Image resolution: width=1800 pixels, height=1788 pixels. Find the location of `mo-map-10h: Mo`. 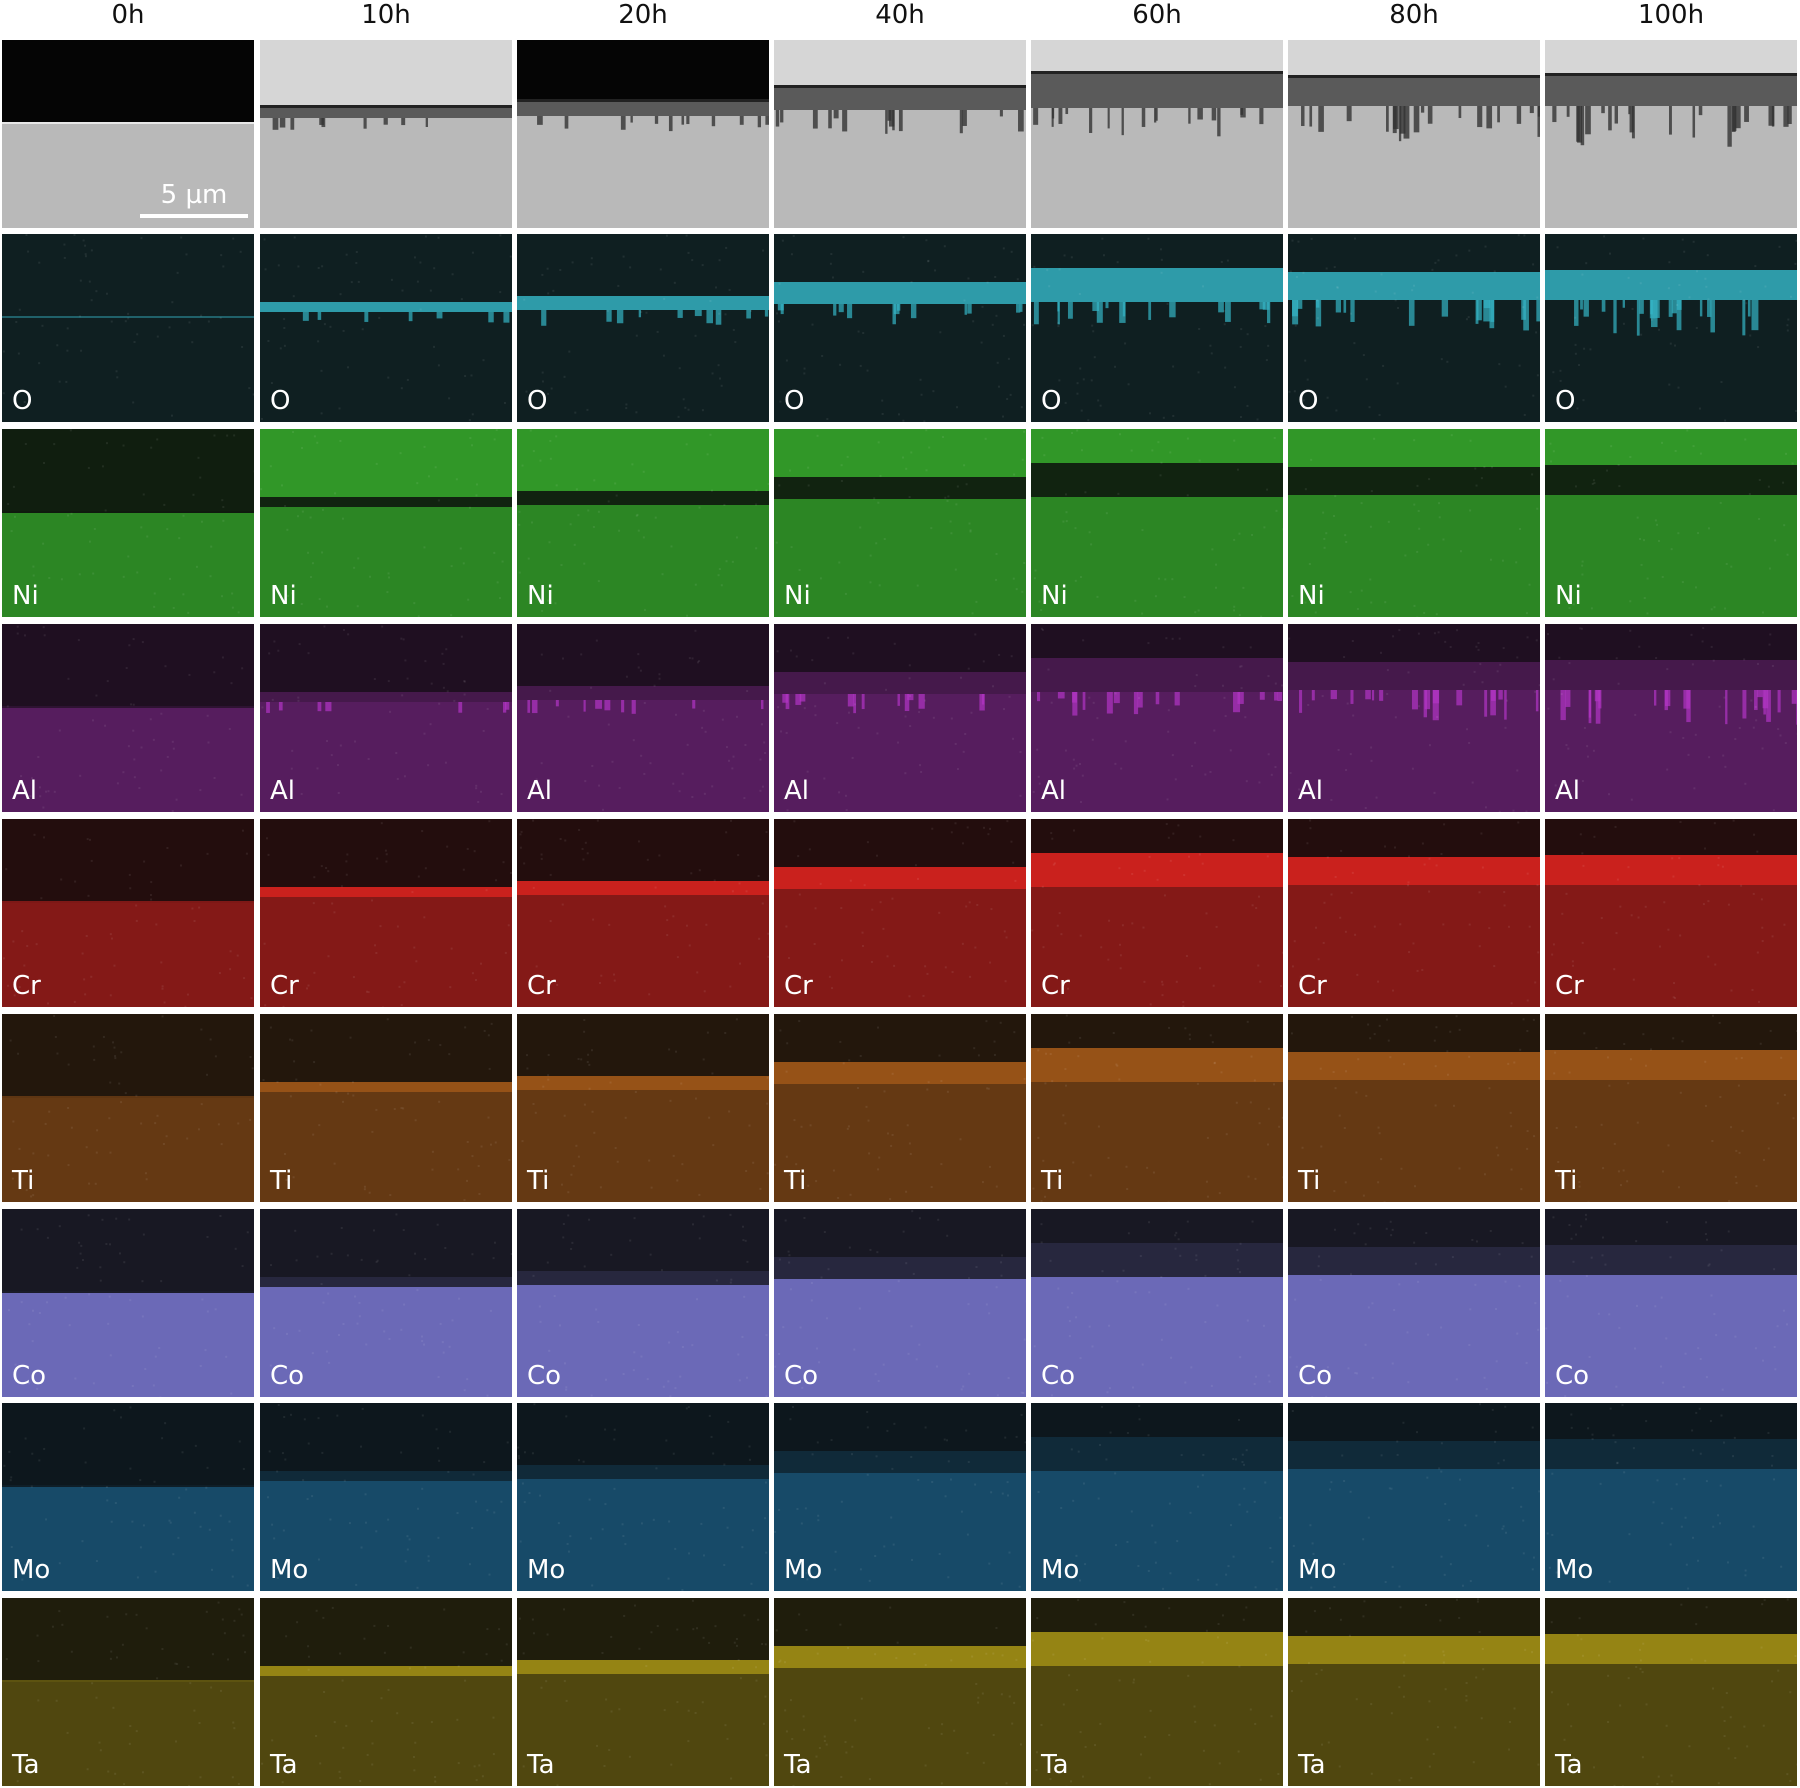

mo-map-10h: Mo is located at coordinates (386, 1497).